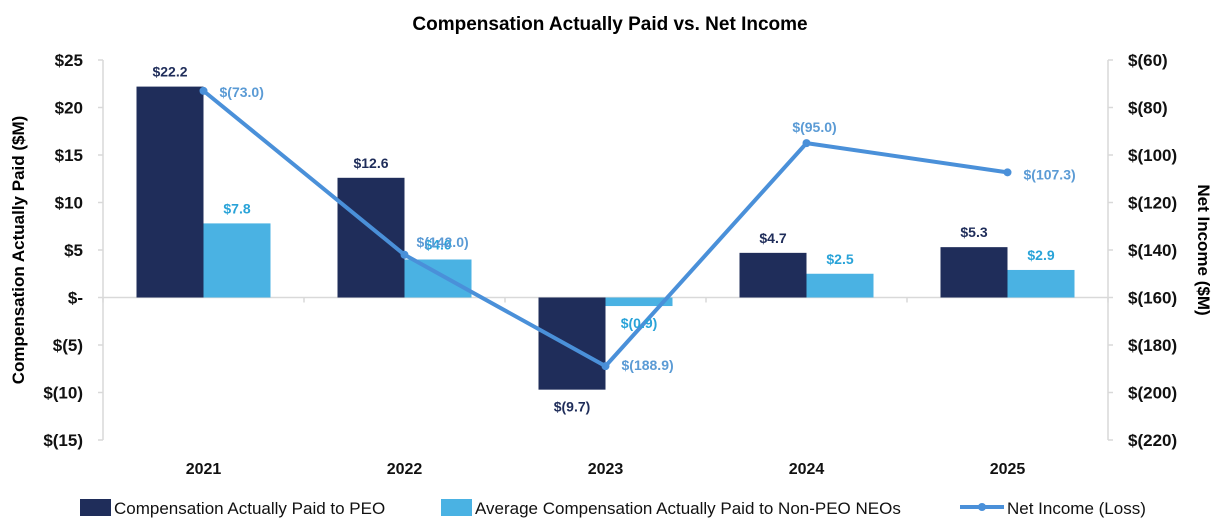 Image resolution: width=1222 pixels, height=532 pixels. Describe the element at coordinates (1148, 60) in the screenshot. I see `right-tick-label: $(60)` at that location.